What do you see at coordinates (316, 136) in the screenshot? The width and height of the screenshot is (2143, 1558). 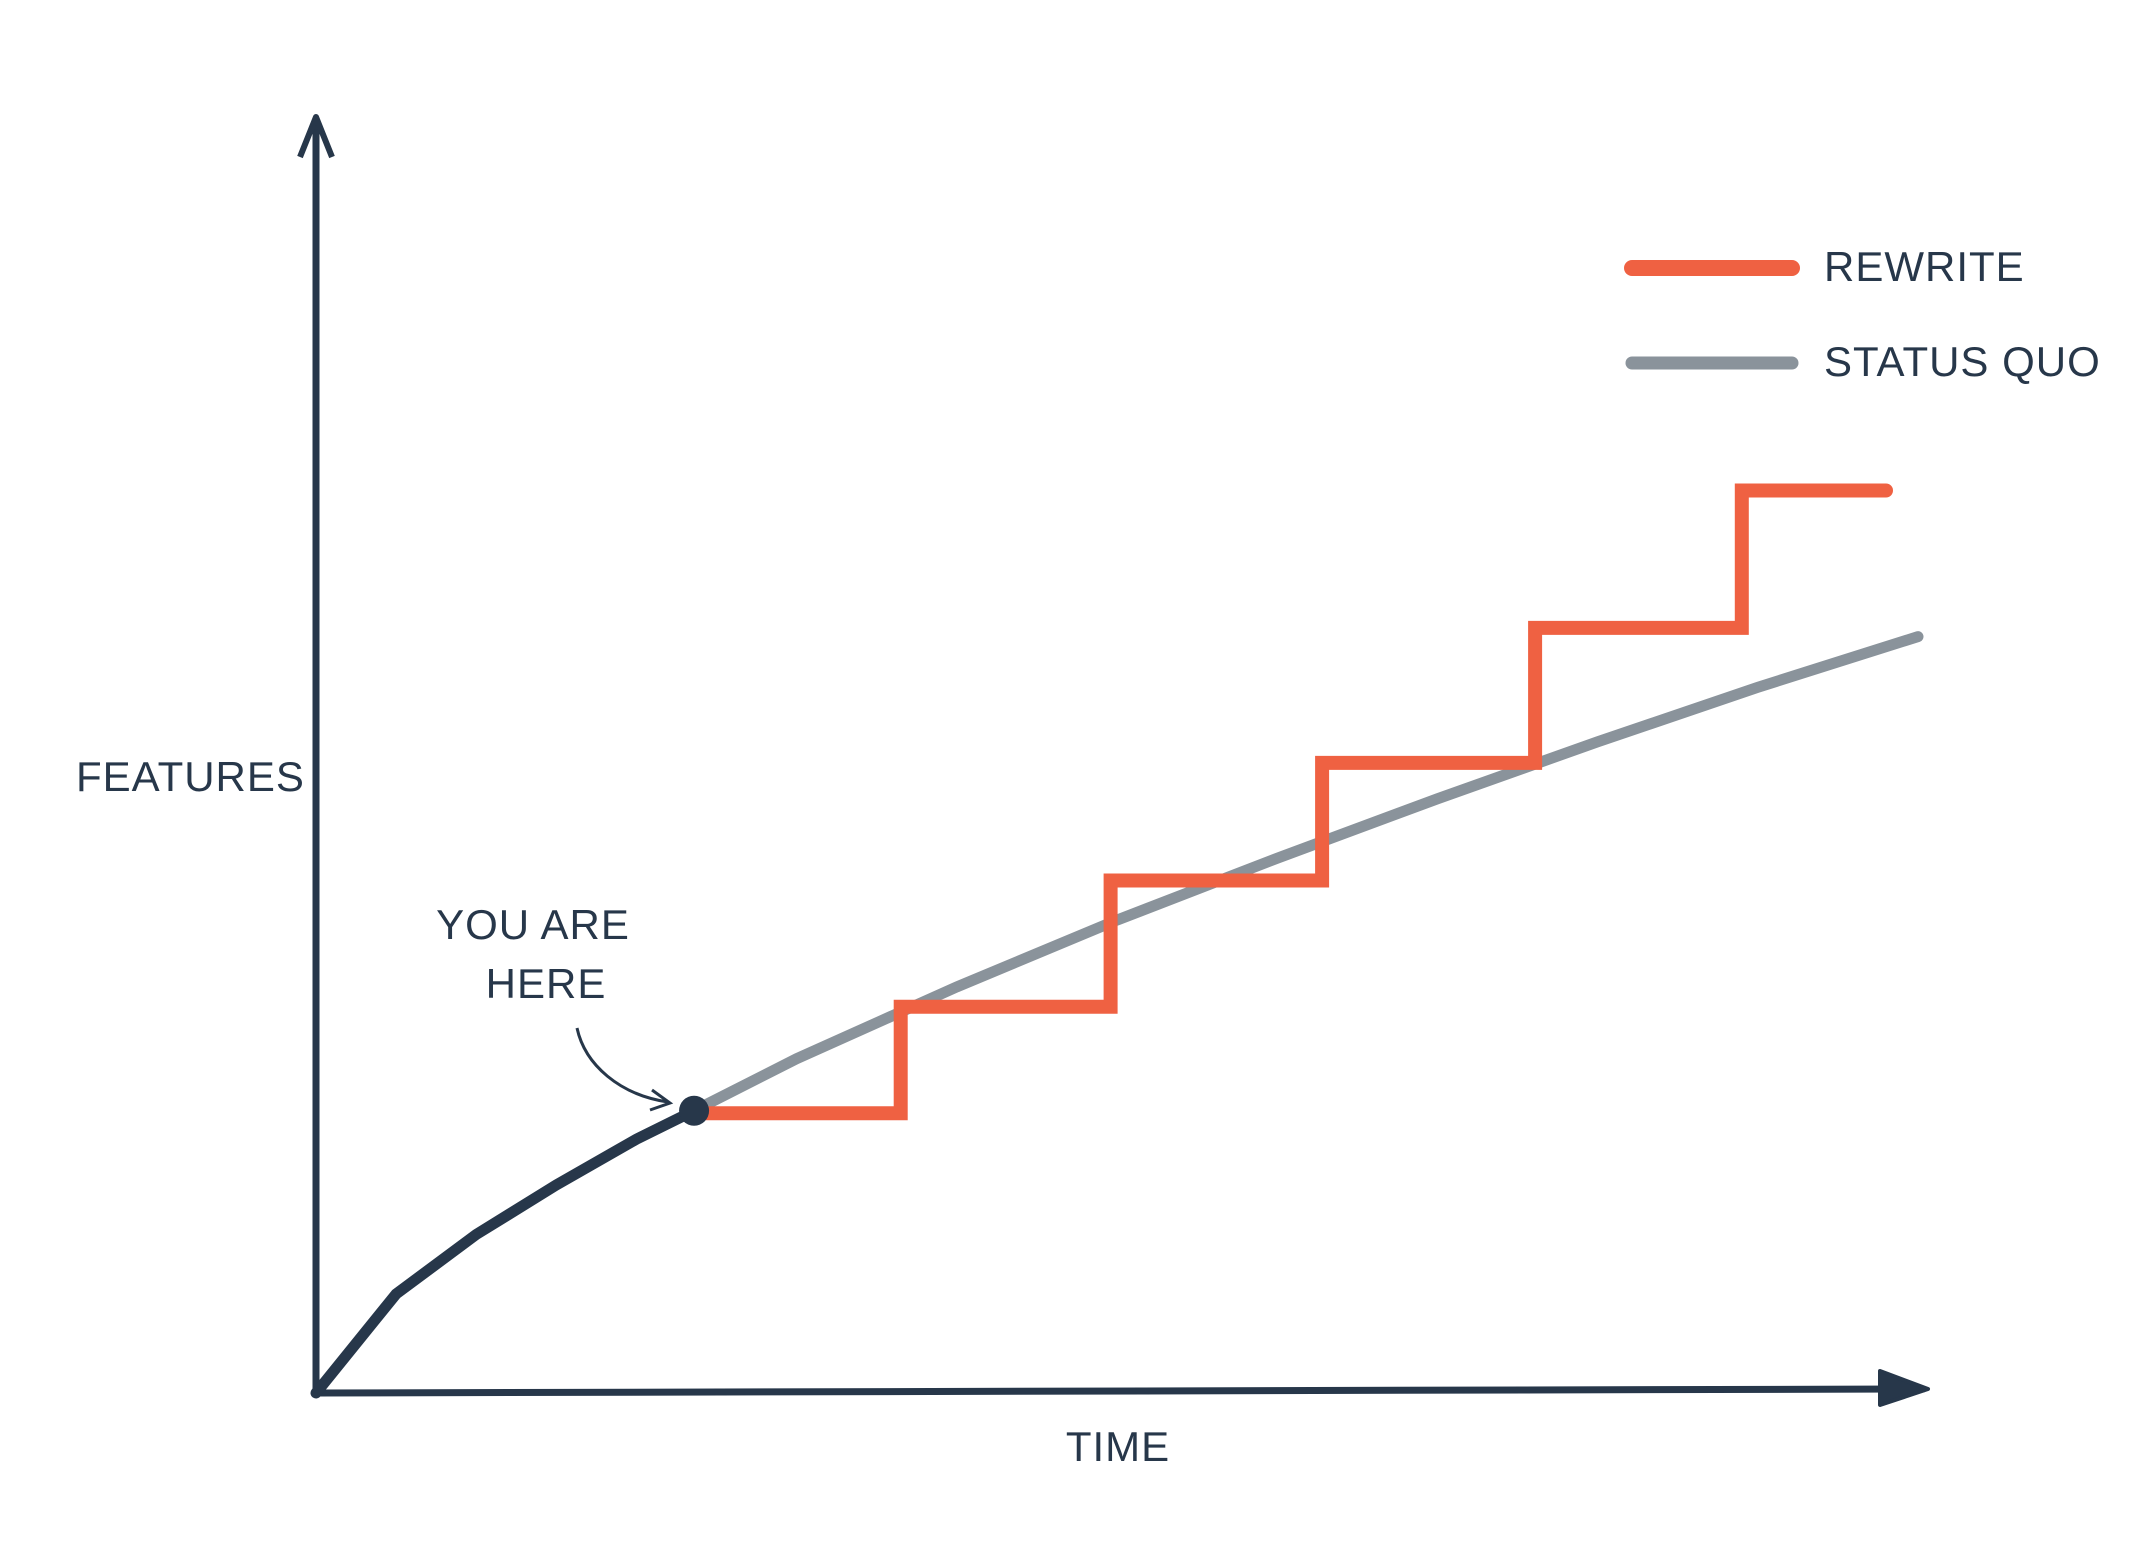 I see `y-axis-arrow` at bounding box center [316, 136].